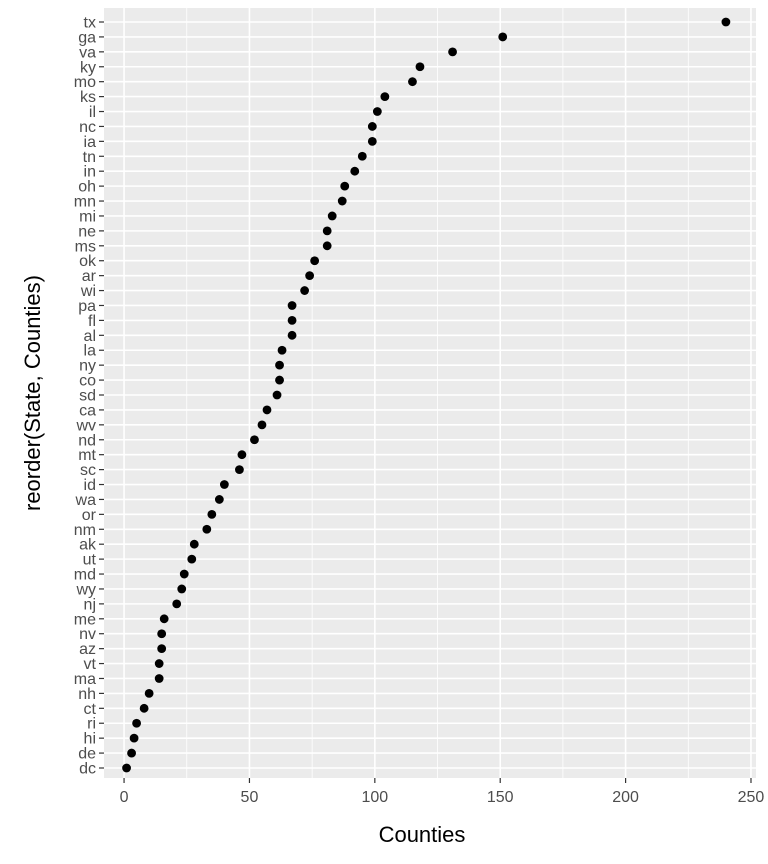  I want to click on y-tick-label-wy: wy, so click(85, 589).